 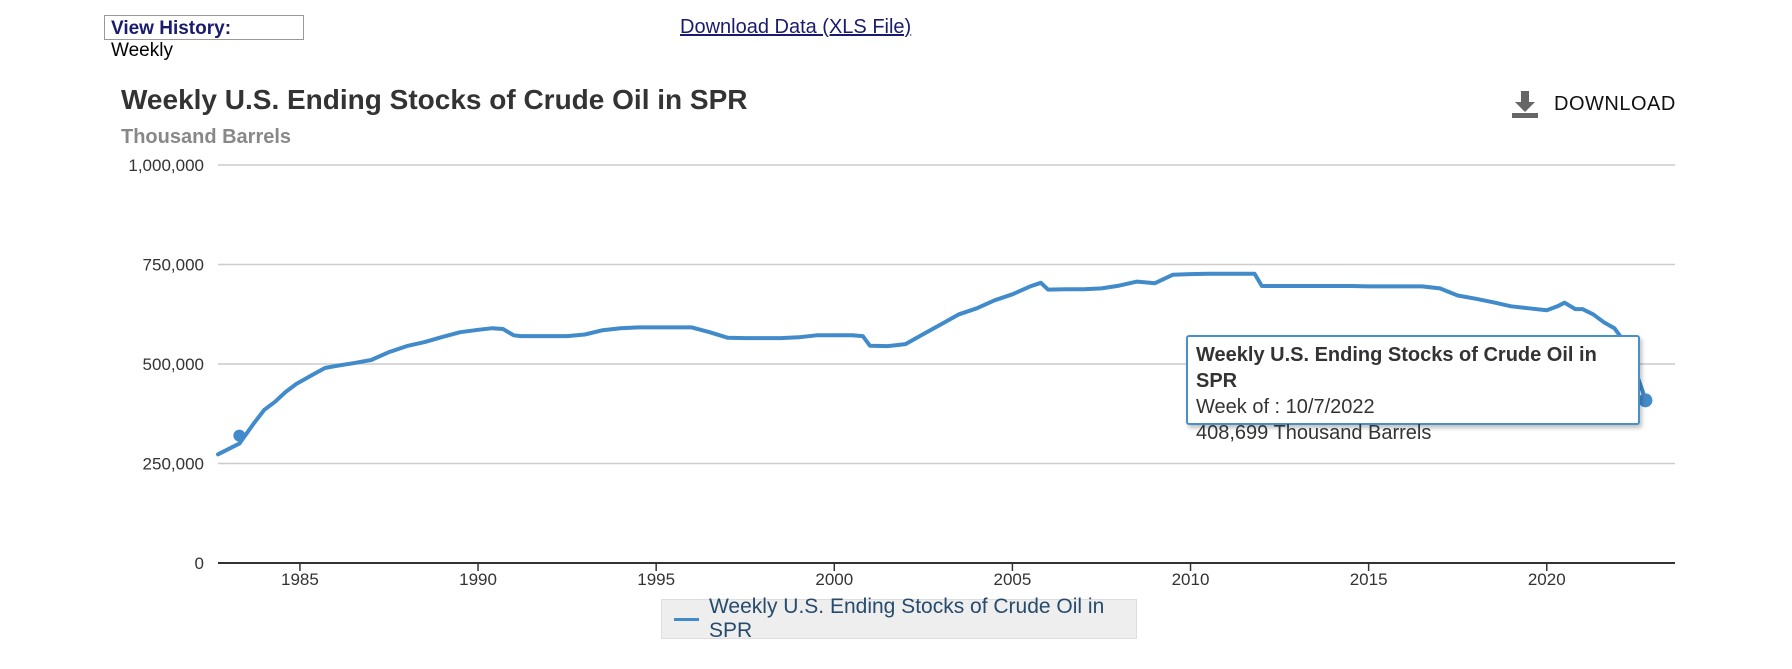 I want to click on tooltip-week: Week of : 10/7/2022, so click(x=1285, y=407).